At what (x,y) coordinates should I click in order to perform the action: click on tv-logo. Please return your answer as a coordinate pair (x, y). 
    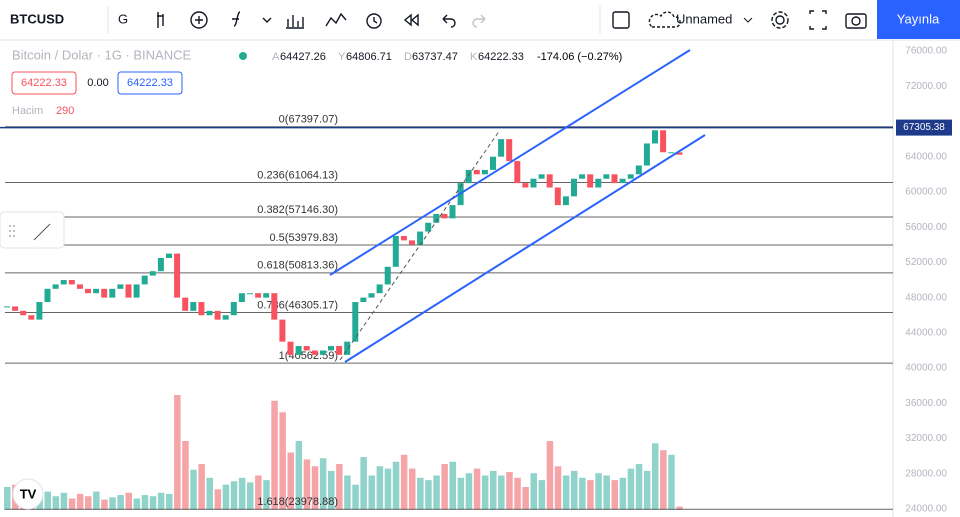
    Looking at the image, I should click on (28, 494).